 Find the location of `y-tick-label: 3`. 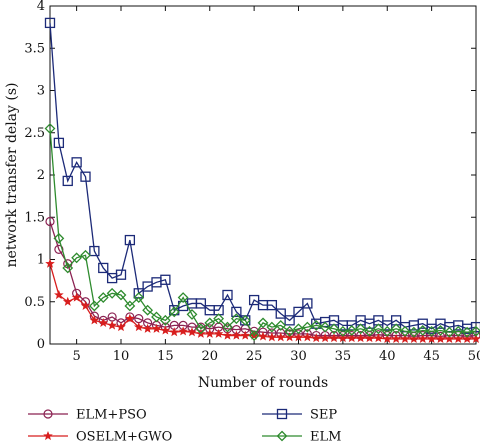

y-tick-label: 3 is located at coordinates (41, 91).